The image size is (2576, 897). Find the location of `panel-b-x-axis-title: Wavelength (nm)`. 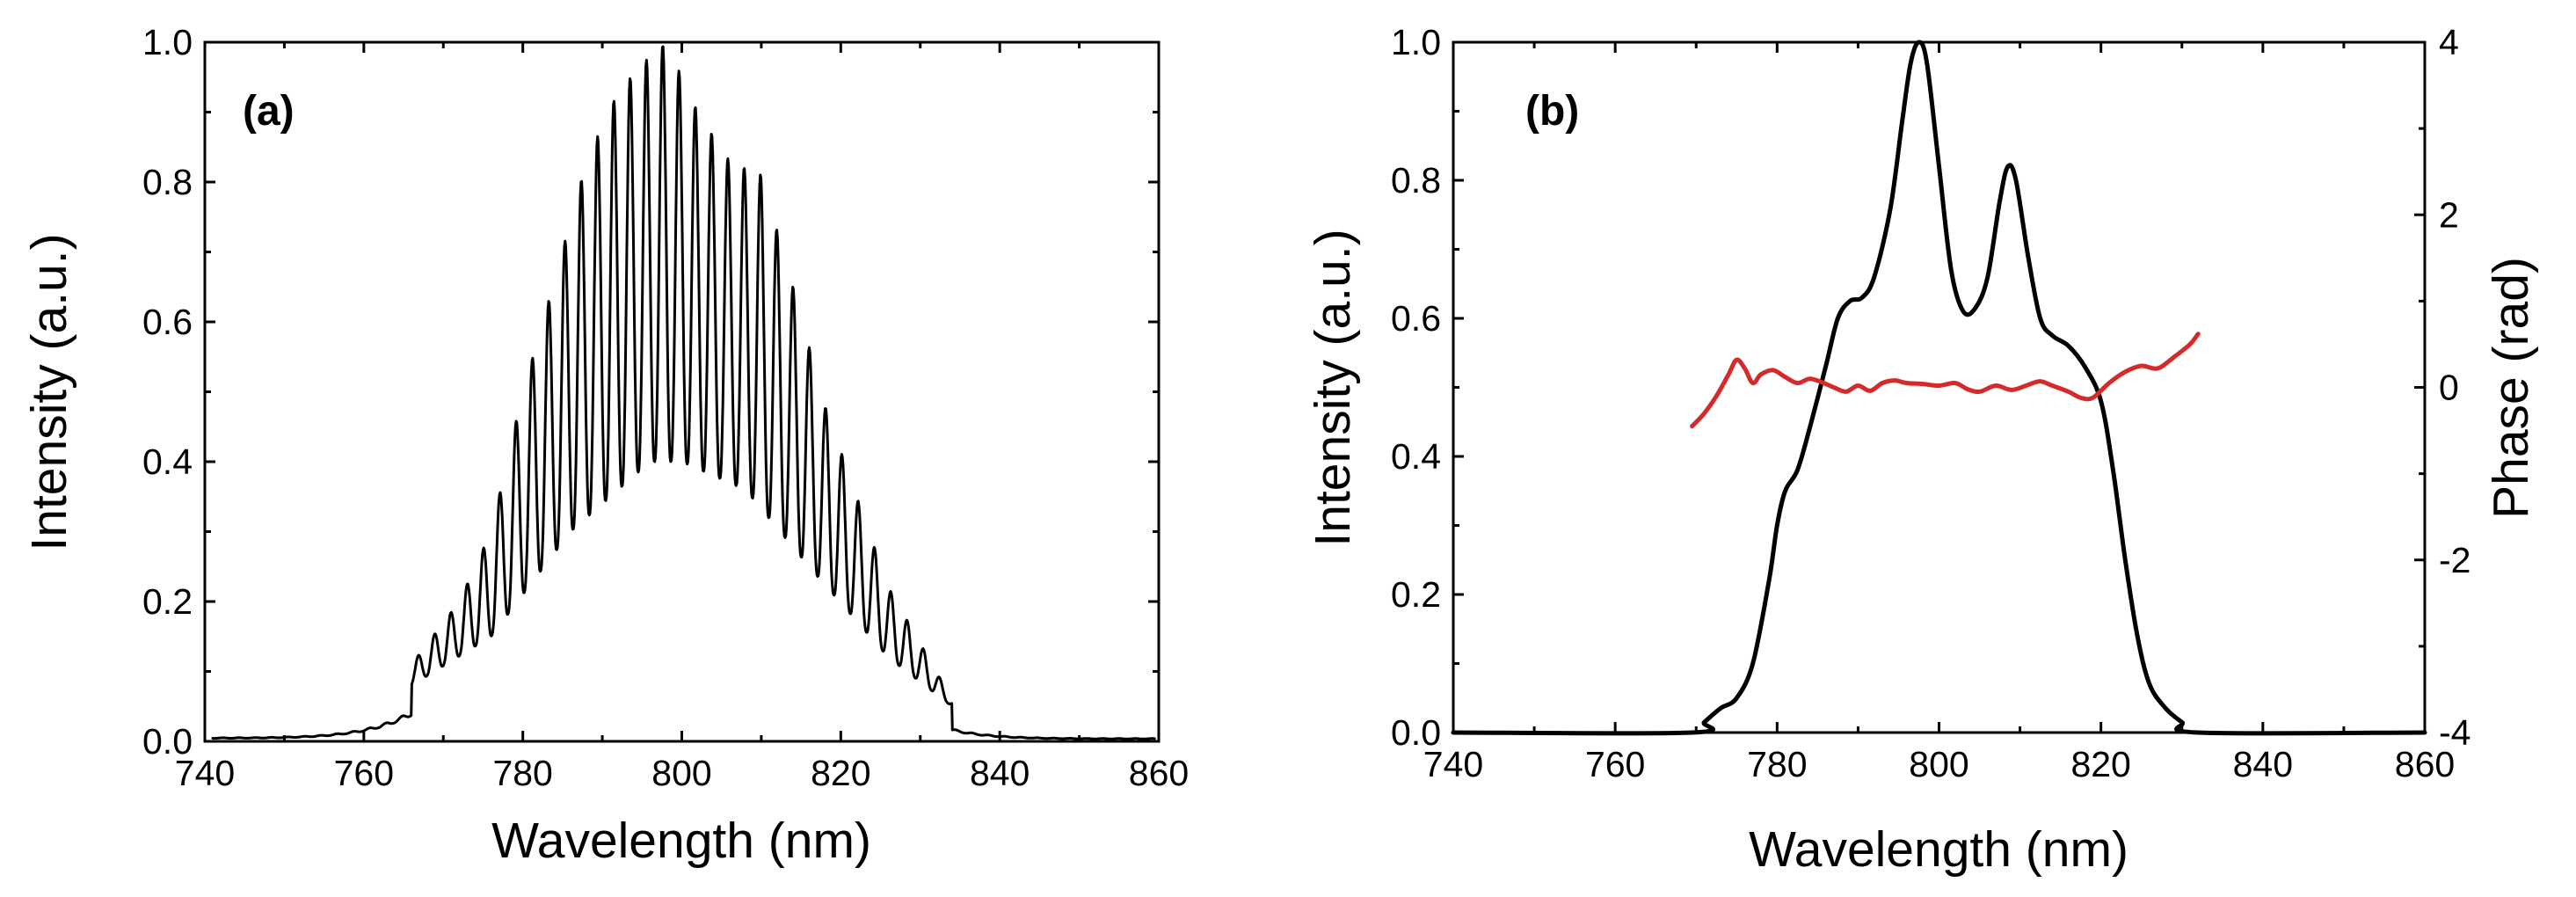

panel-b-x-axis-title: Wavelength (nm) is located at coordinates (1938, 849).